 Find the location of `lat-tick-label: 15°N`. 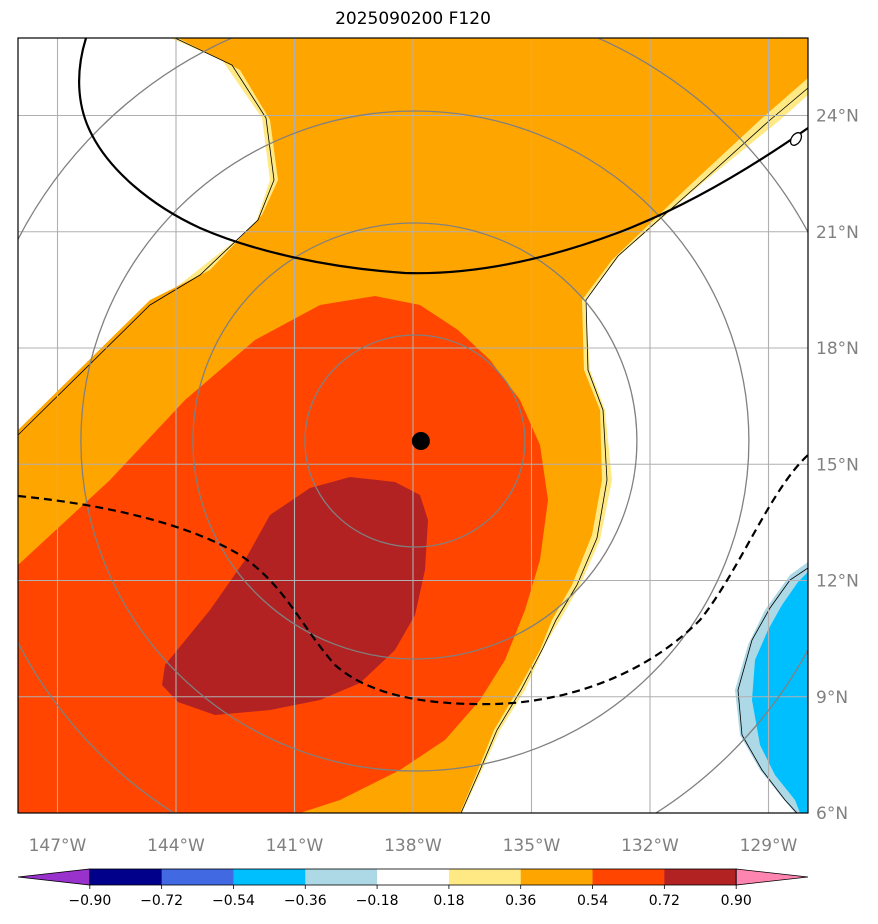

lat-tick-label: 15°N is located at coordinates (837, 465).